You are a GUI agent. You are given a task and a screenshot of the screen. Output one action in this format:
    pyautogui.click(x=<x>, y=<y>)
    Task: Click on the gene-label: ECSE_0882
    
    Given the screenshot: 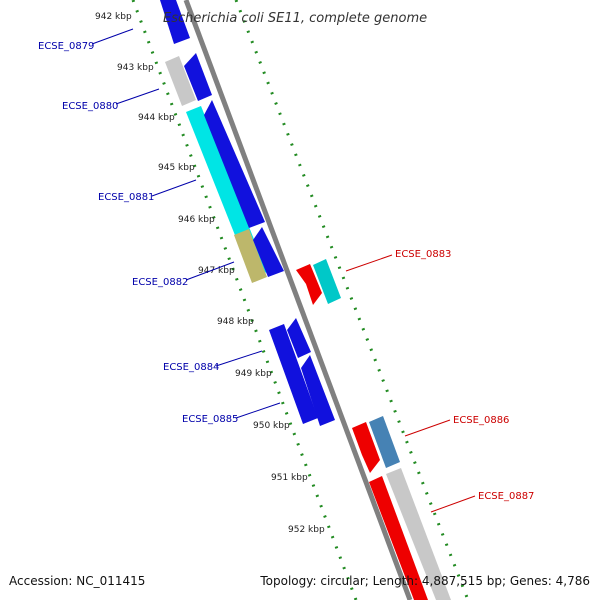 What is the action you would take?
    pyautogui.click(x=160, y=282)
    